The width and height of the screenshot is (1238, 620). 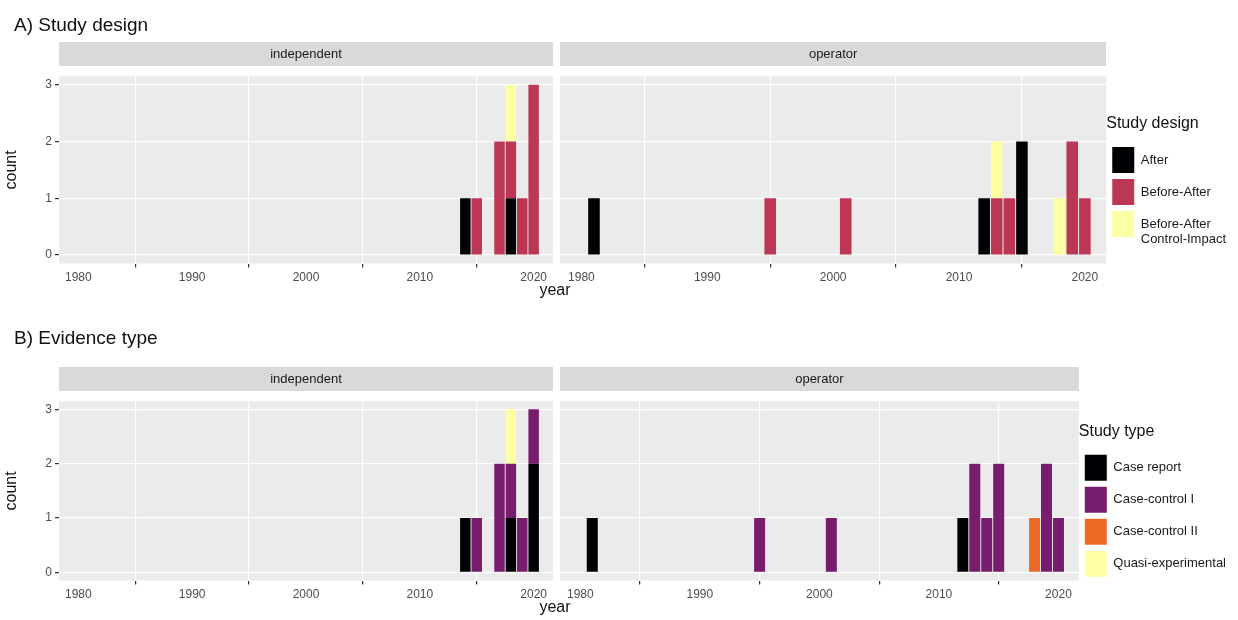 I want to click on legend-label: Case-control I, so click(x=1154, y=499).